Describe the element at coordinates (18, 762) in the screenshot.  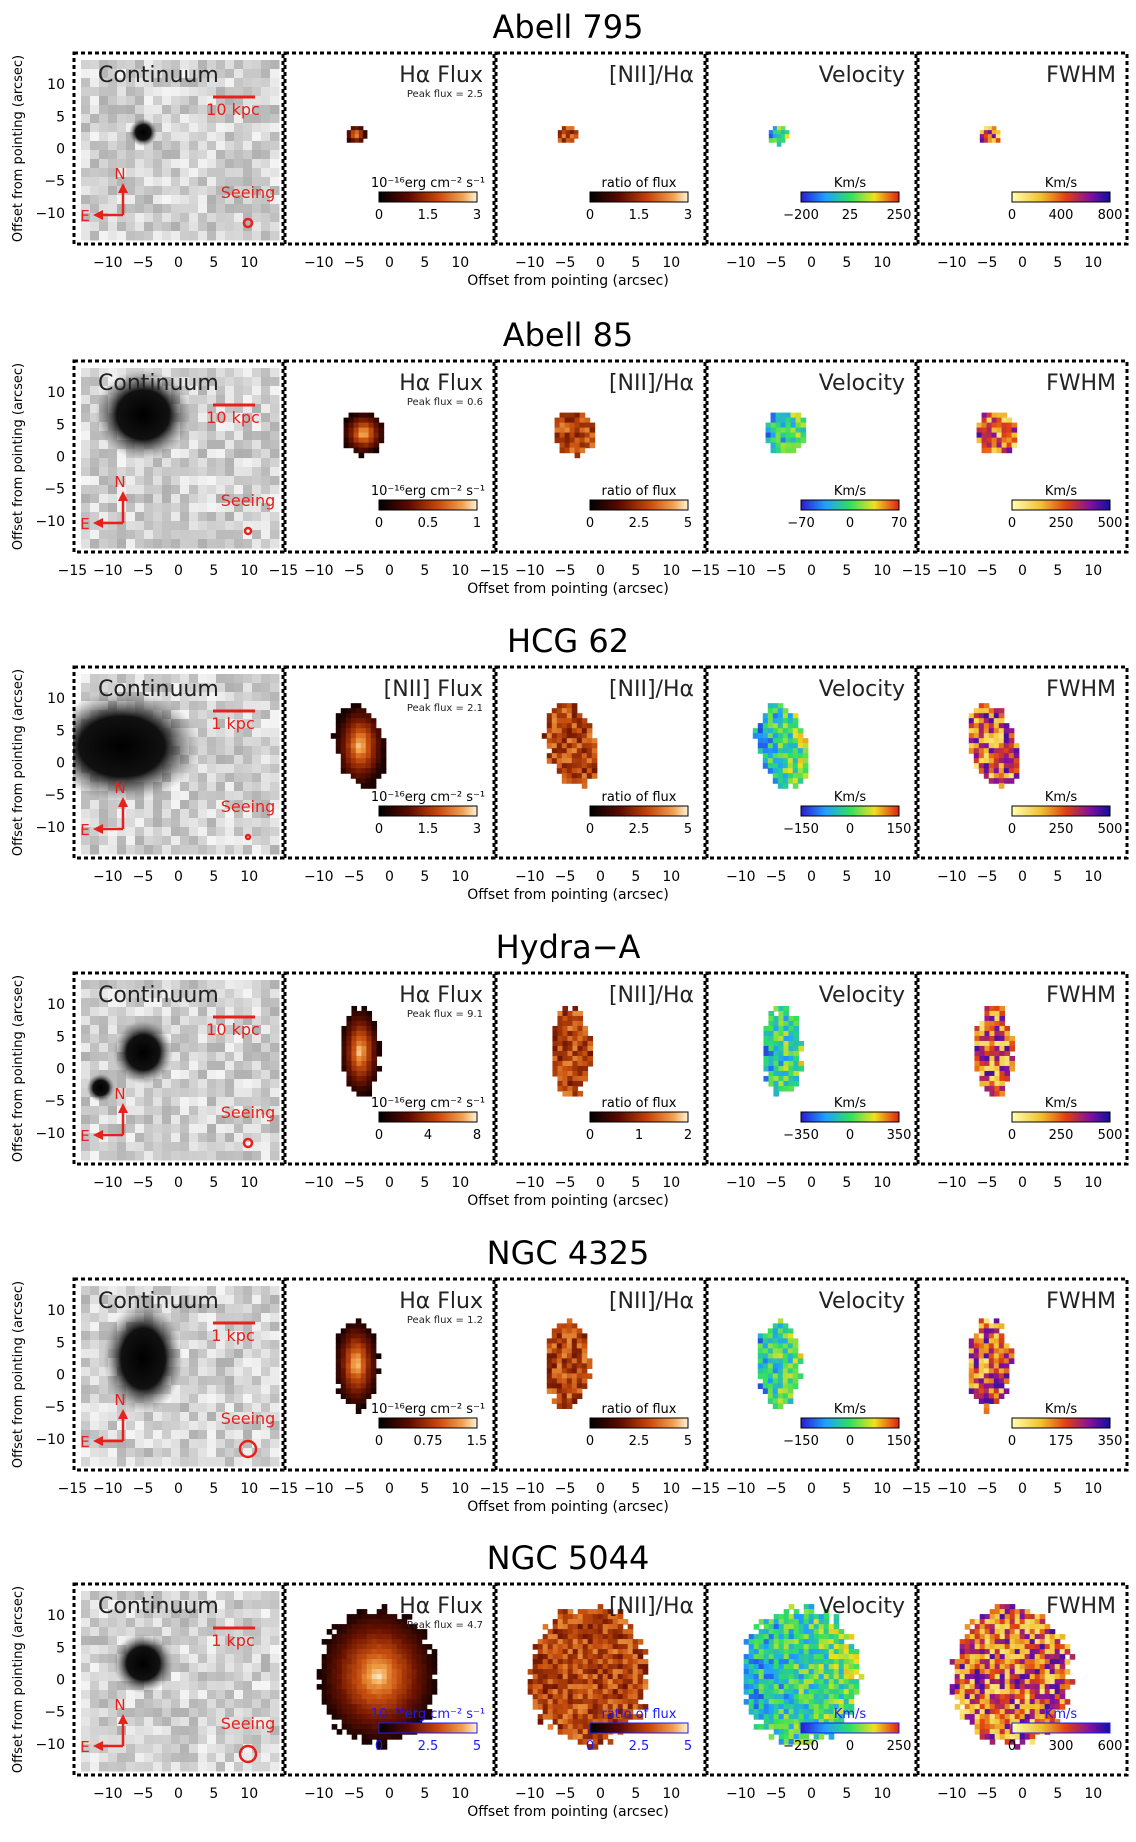
I see `y-axis-label: Offset from pointing (arcsec)` at that location.